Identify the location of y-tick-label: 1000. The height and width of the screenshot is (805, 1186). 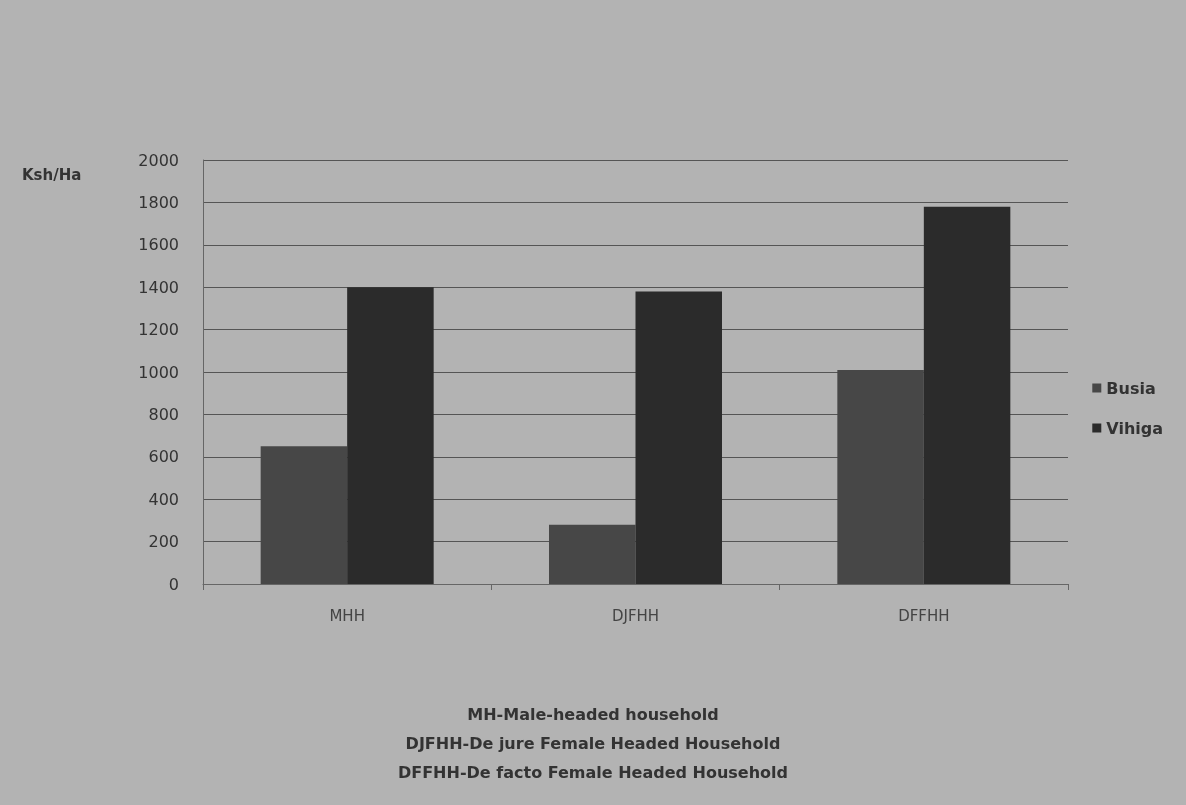
(158, 372).